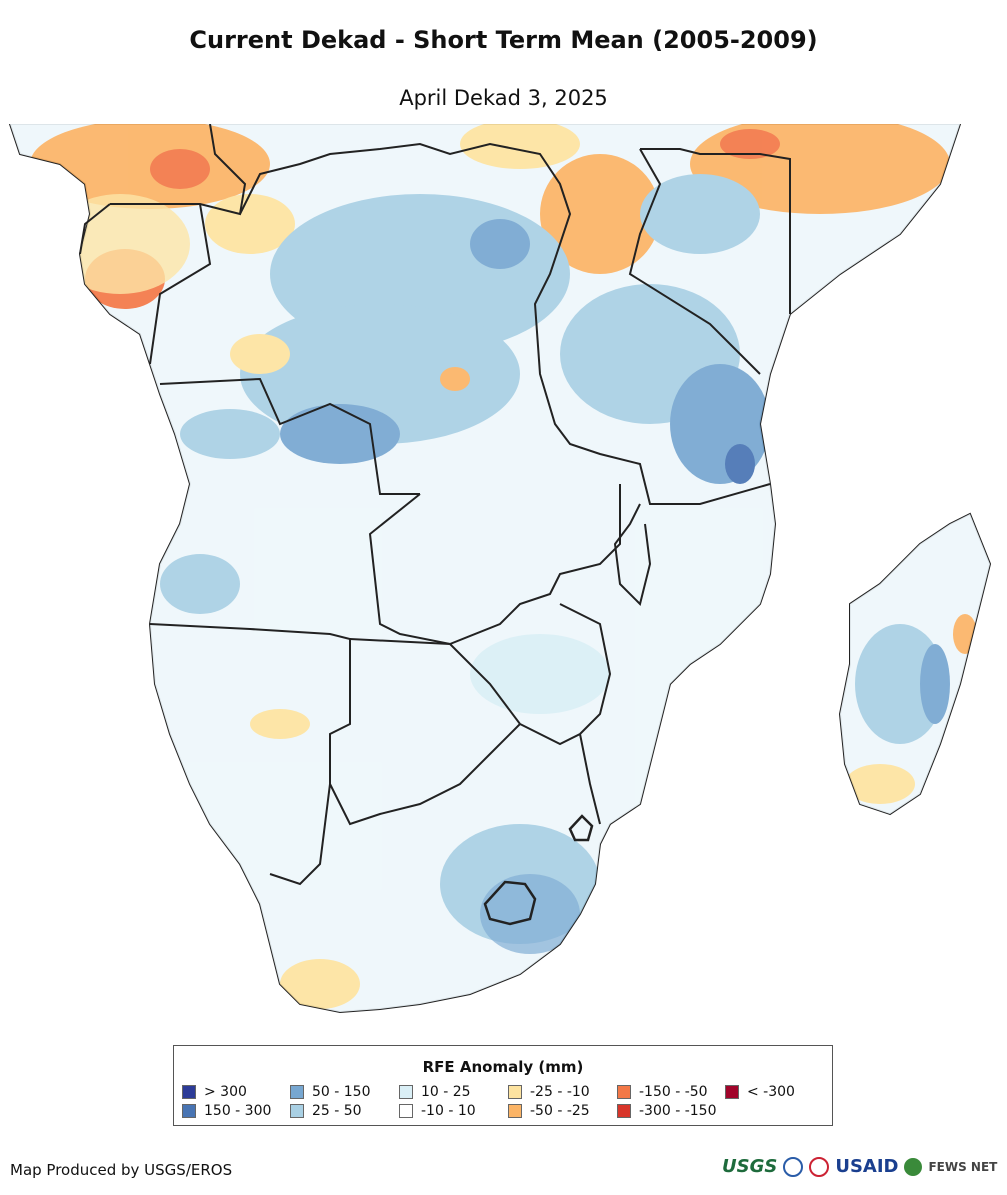  I want to click on lesotho-border, so click(510, 903).